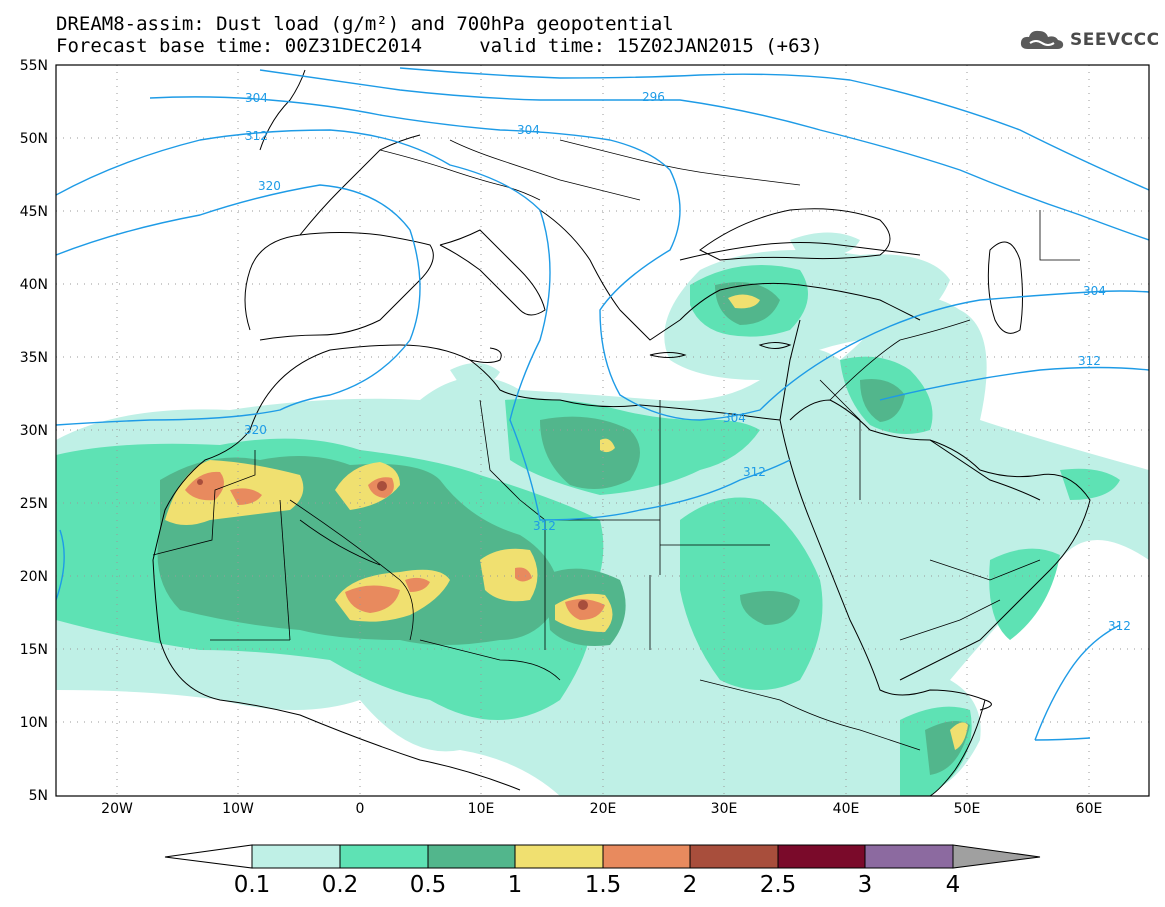 This screenshot has width=1165, height=907. Describe the element at coordinates (428, 885) in the screenshot. I see `colorbar-tick-label: 0.5` at that location.